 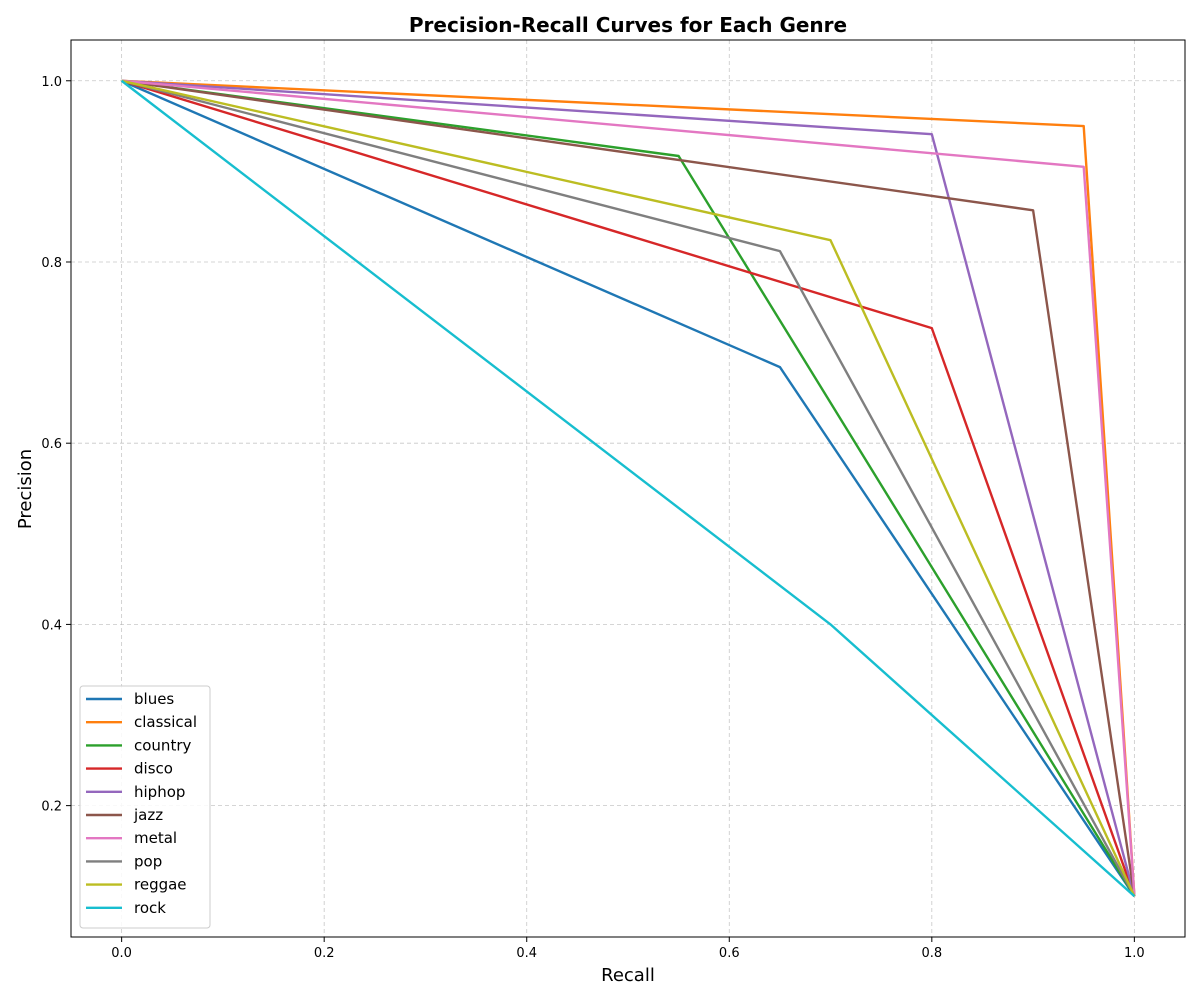 I want to click on legend-label-blues: blues, so click(x=154, y=699).